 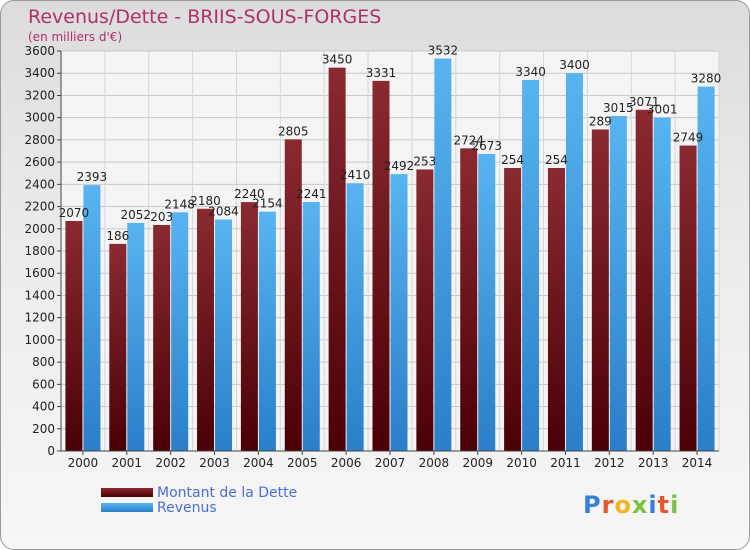 I want to click on y-tick-label: 3600, so click(x=39, y=51).